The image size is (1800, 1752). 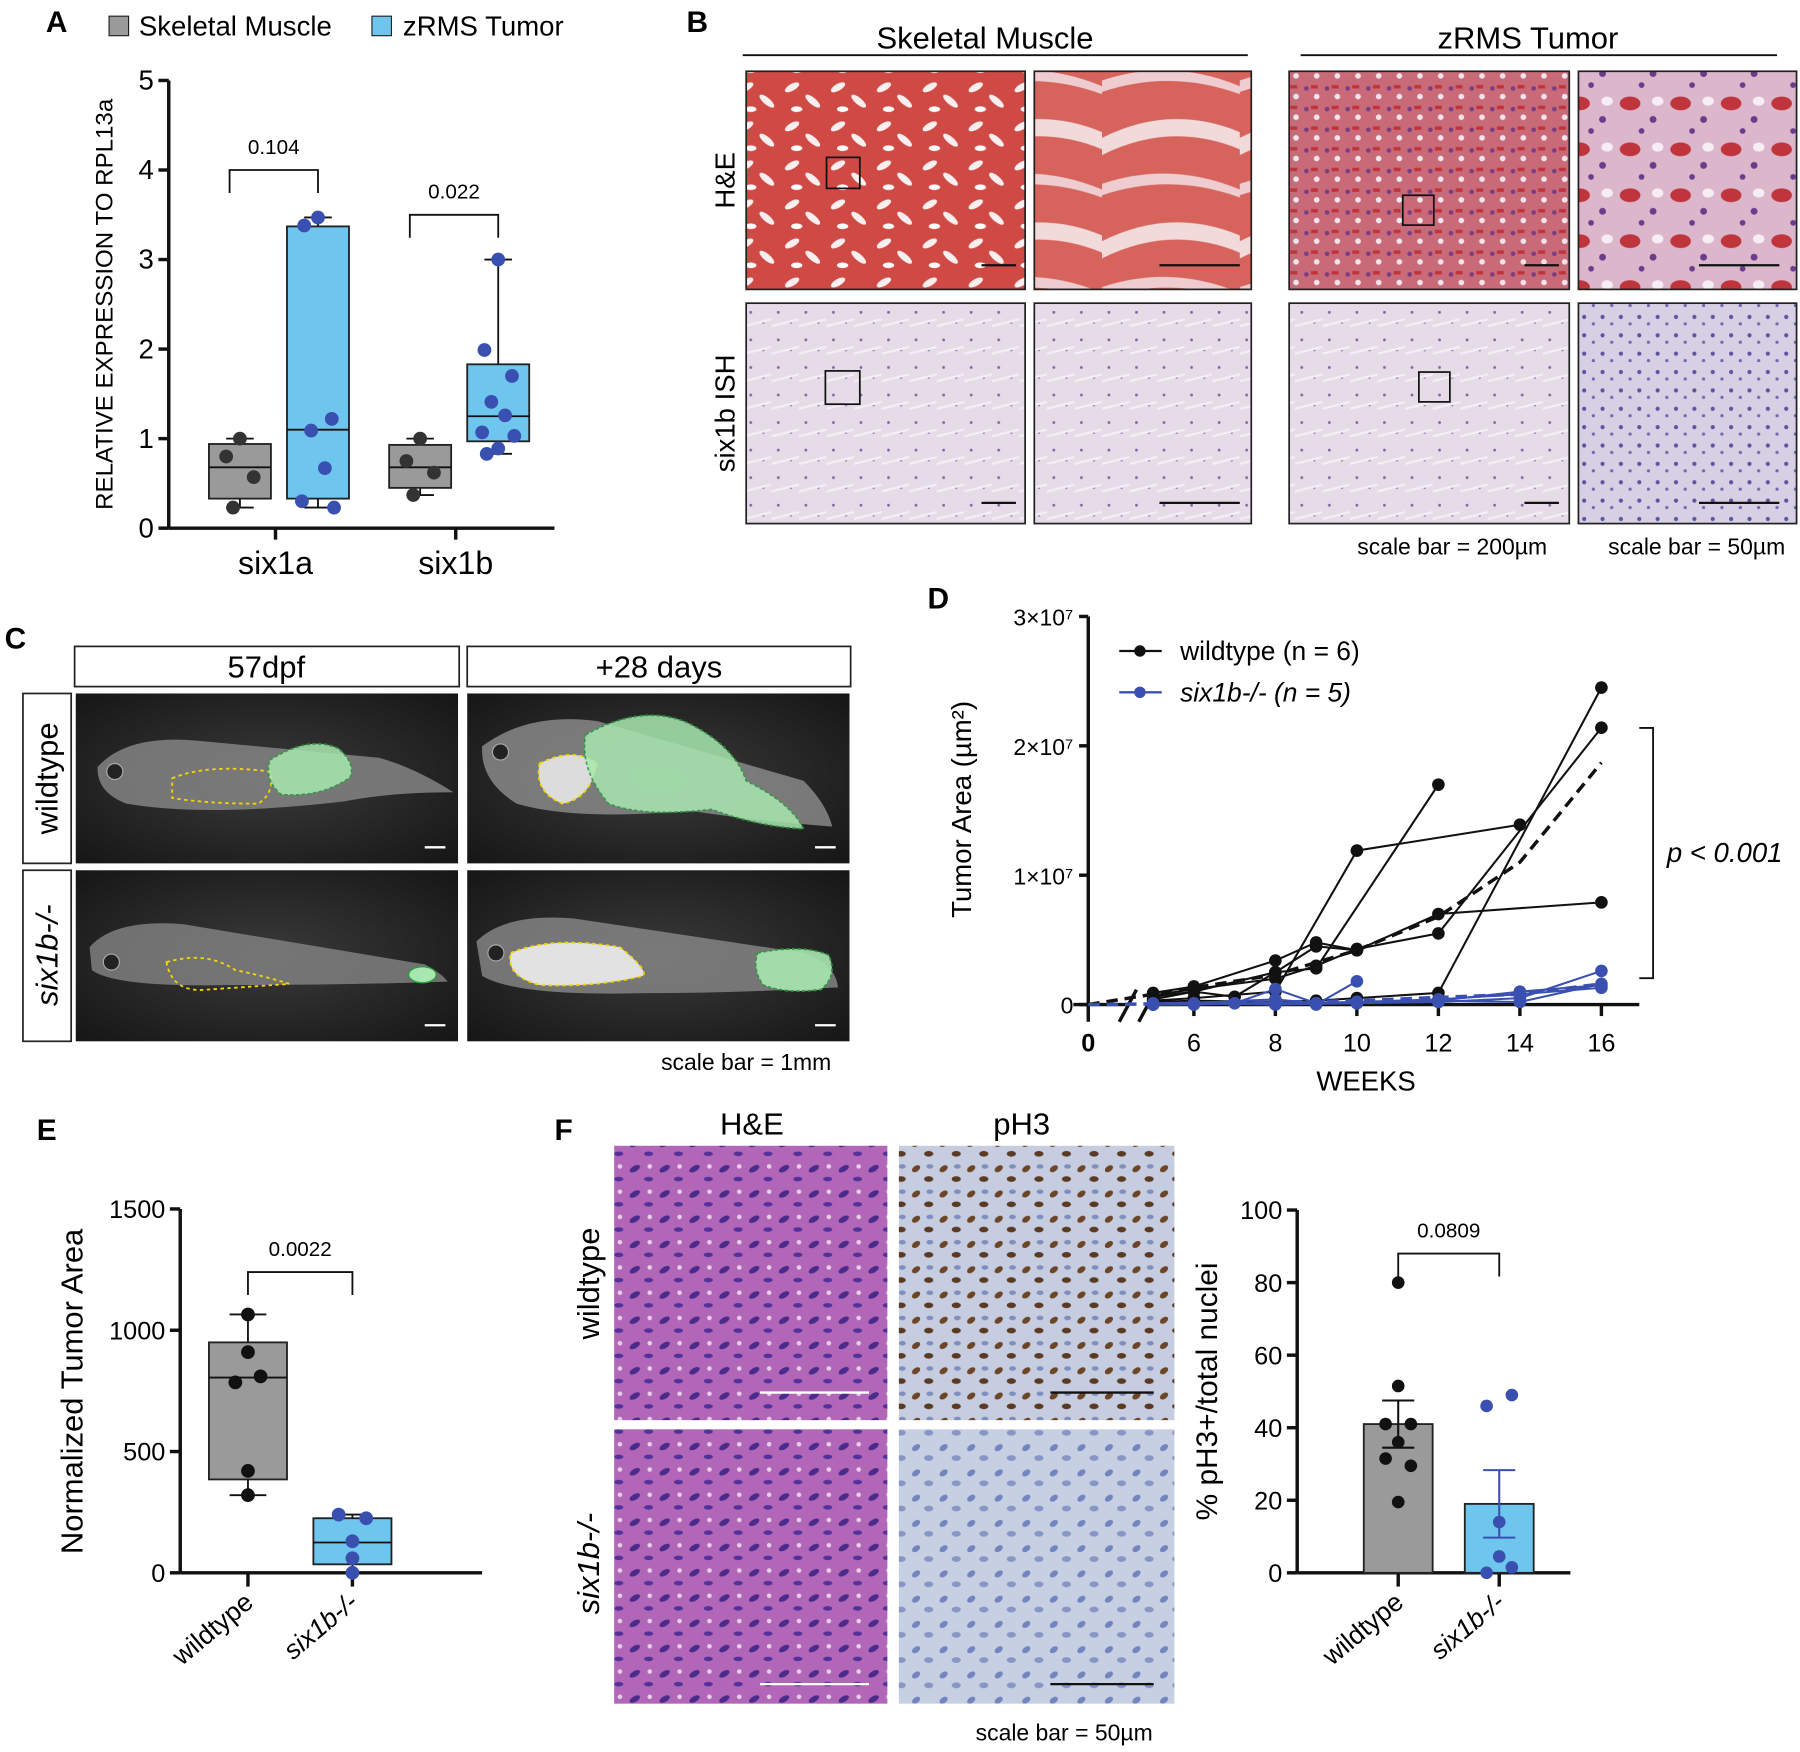 What do you see at coordinates (267, 956) in the screenshot?
I see `fish-image-six1b-57dpf` at bounding box center [267, 956].